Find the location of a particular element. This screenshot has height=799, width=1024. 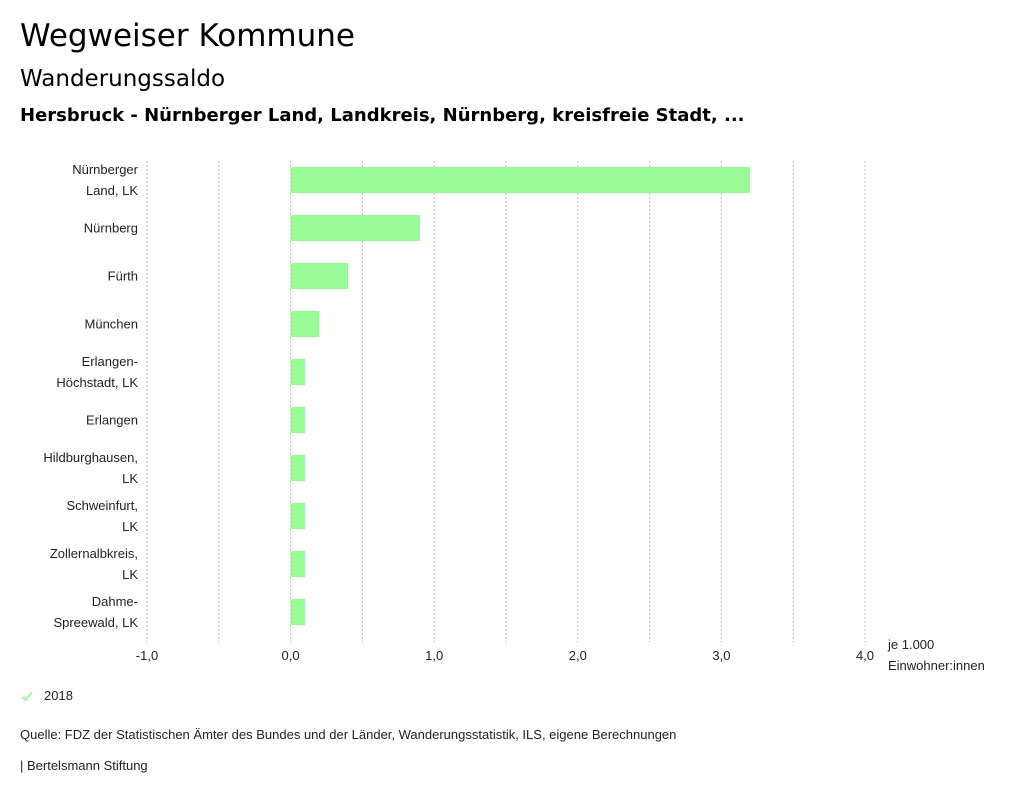

category-label: Hildburghausen, is located at coordinates (90, 457).